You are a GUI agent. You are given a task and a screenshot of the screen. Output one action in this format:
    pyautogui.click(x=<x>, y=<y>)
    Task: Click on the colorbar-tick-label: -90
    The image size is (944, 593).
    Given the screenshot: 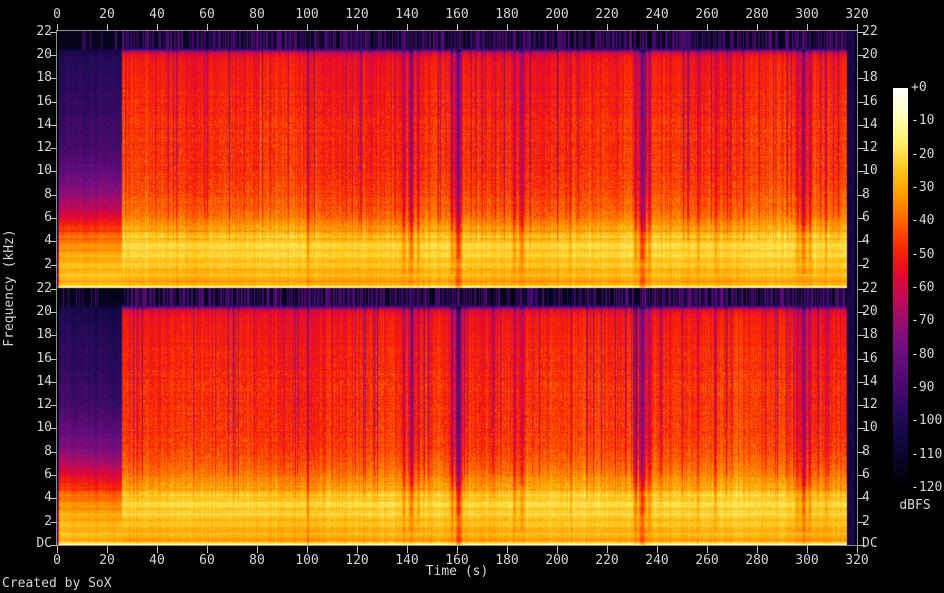 What is the action you would take?
    pyautogui.click(x=923, y=387)
    